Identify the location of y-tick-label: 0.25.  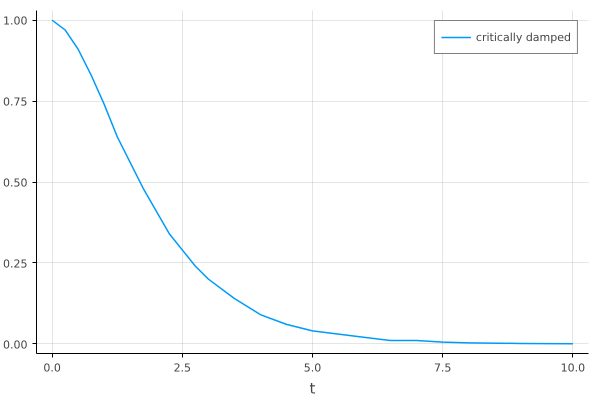
(15, 263).